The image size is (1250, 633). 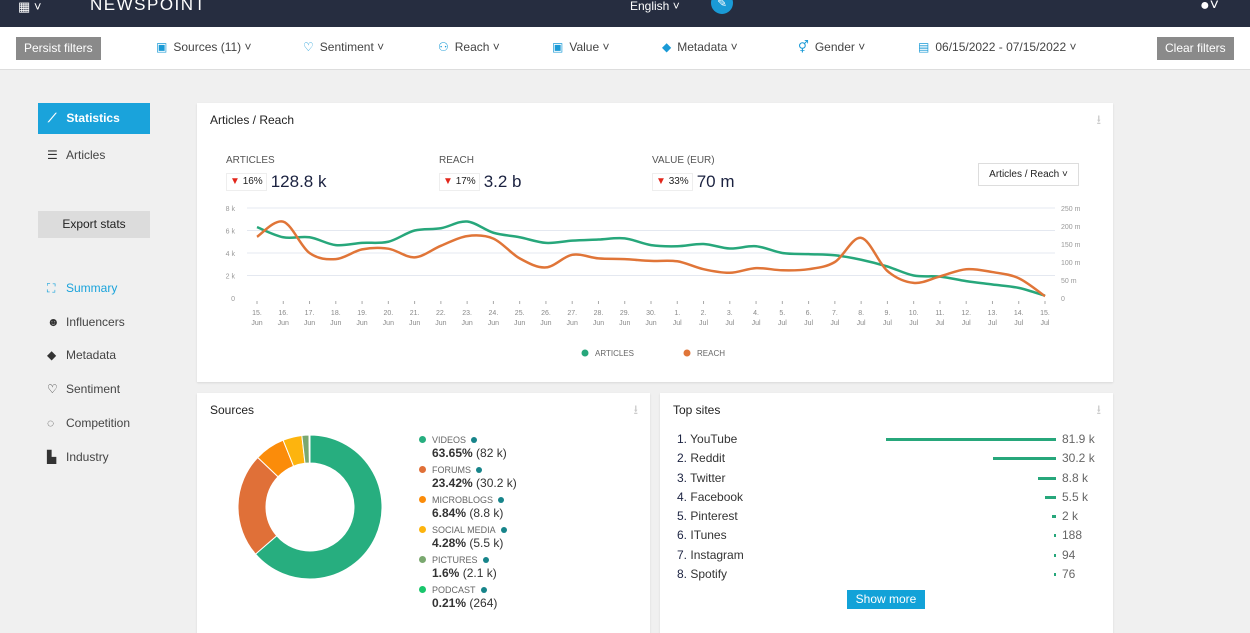 What do you see at coordinates (625, 313) in the screenshot?
I see `x-tick-label: 29.` at bounding box center [625, 313].